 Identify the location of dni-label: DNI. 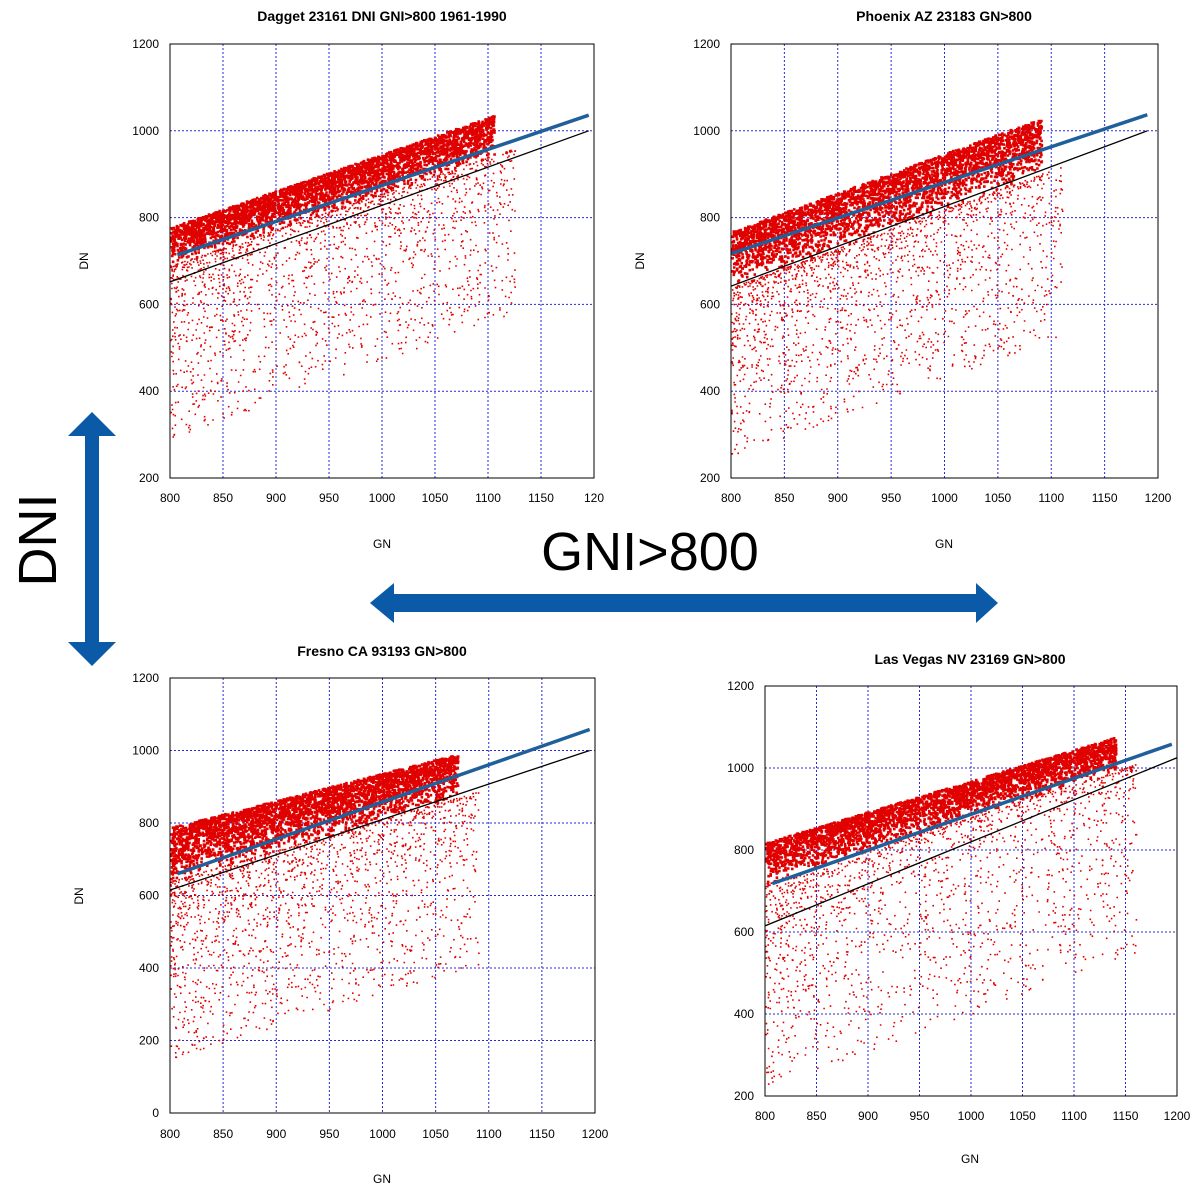
(38, 540).